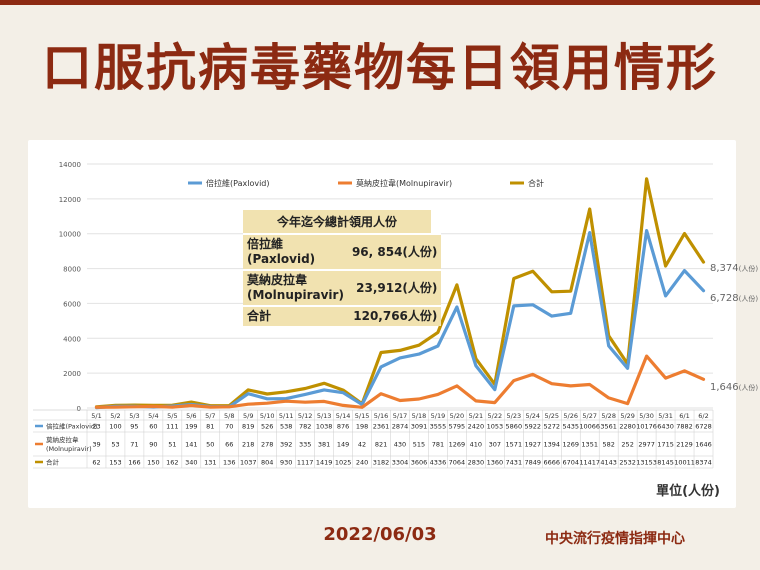 Image resolution: width=760 pixels, height=570 pixels. I want to click on x-tick-label: 5/2, so click(115, 416).